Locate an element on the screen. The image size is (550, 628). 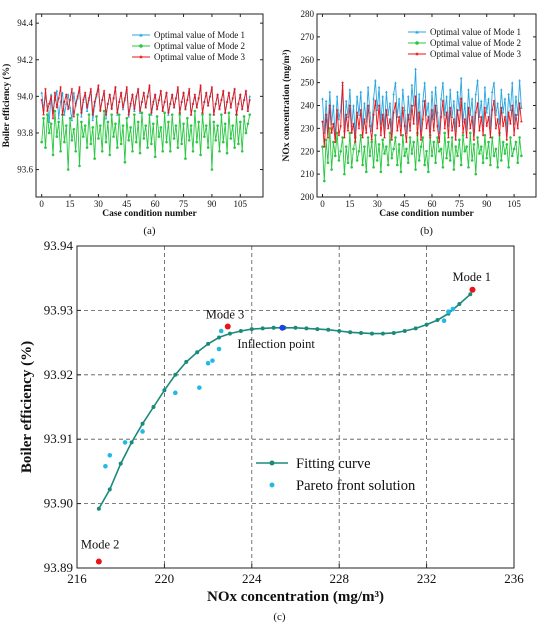
panel-label: (c) is located at coordinates (279, 617).